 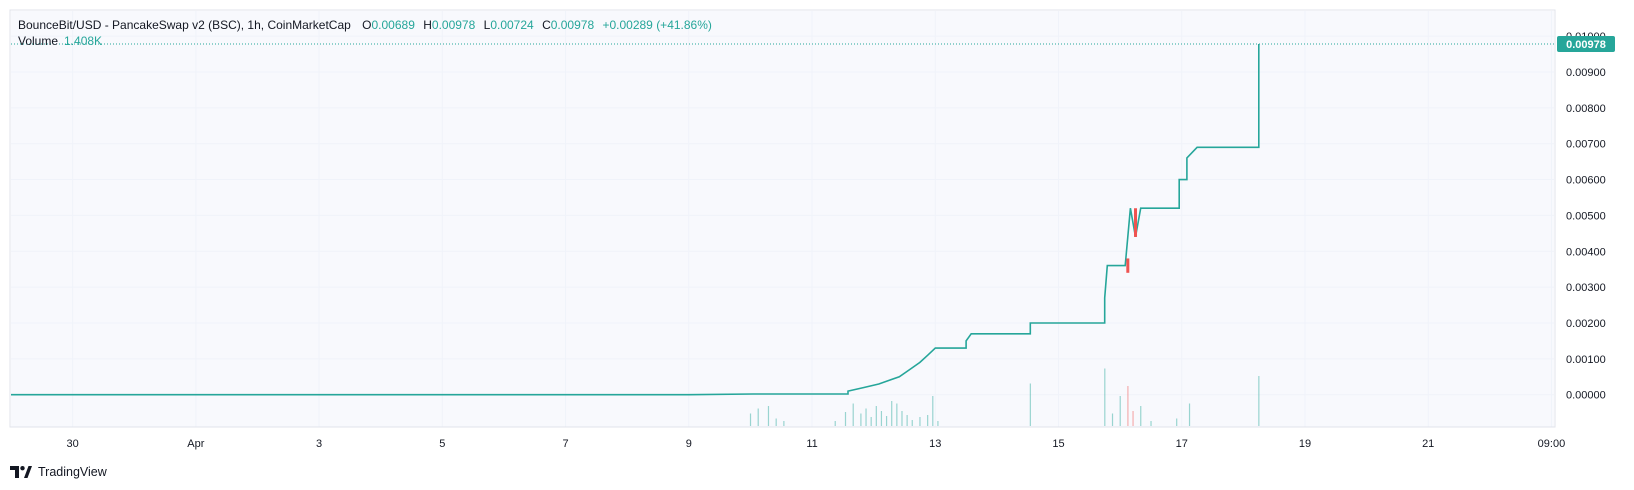 What do you see at coordinates (427, 25) in the screenshot?
I see `high-label: H` at bounding box center [427, 25].